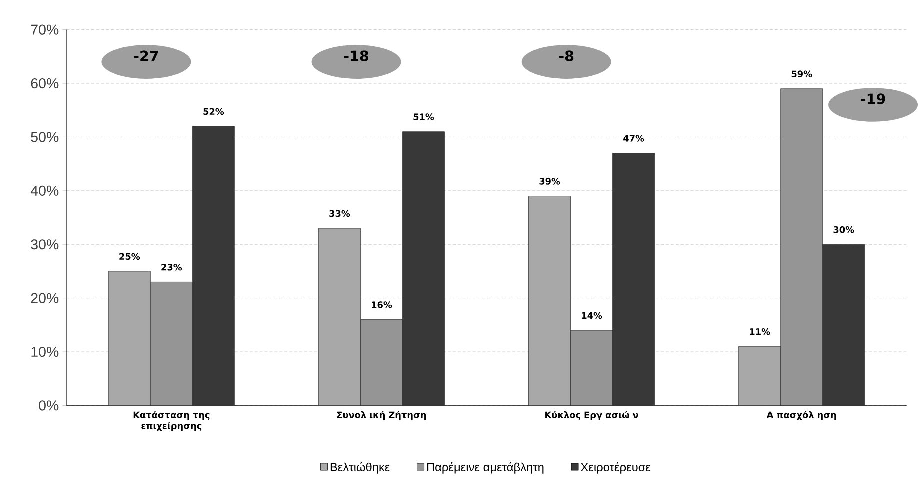  I want to click on data-label: 30%, so click(844, 230).